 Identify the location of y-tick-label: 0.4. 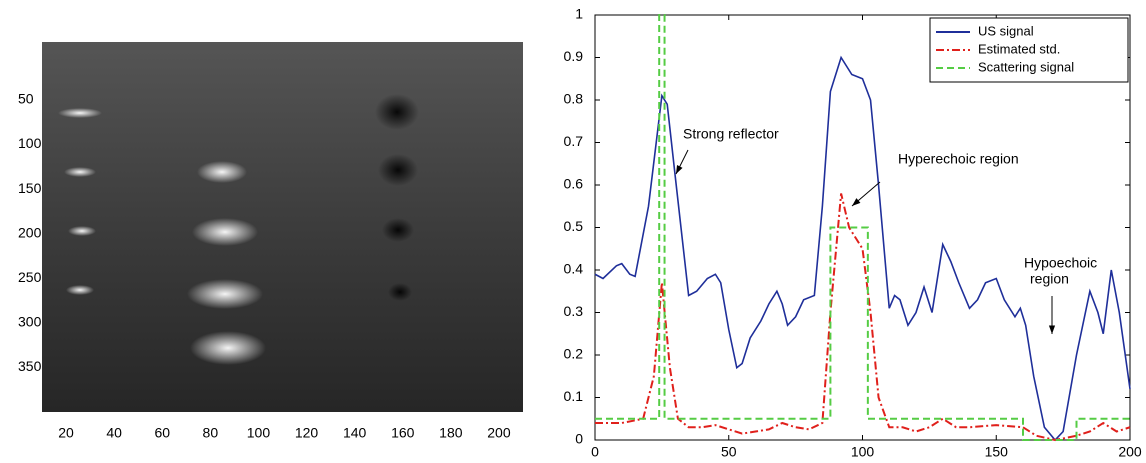
(574, 269).